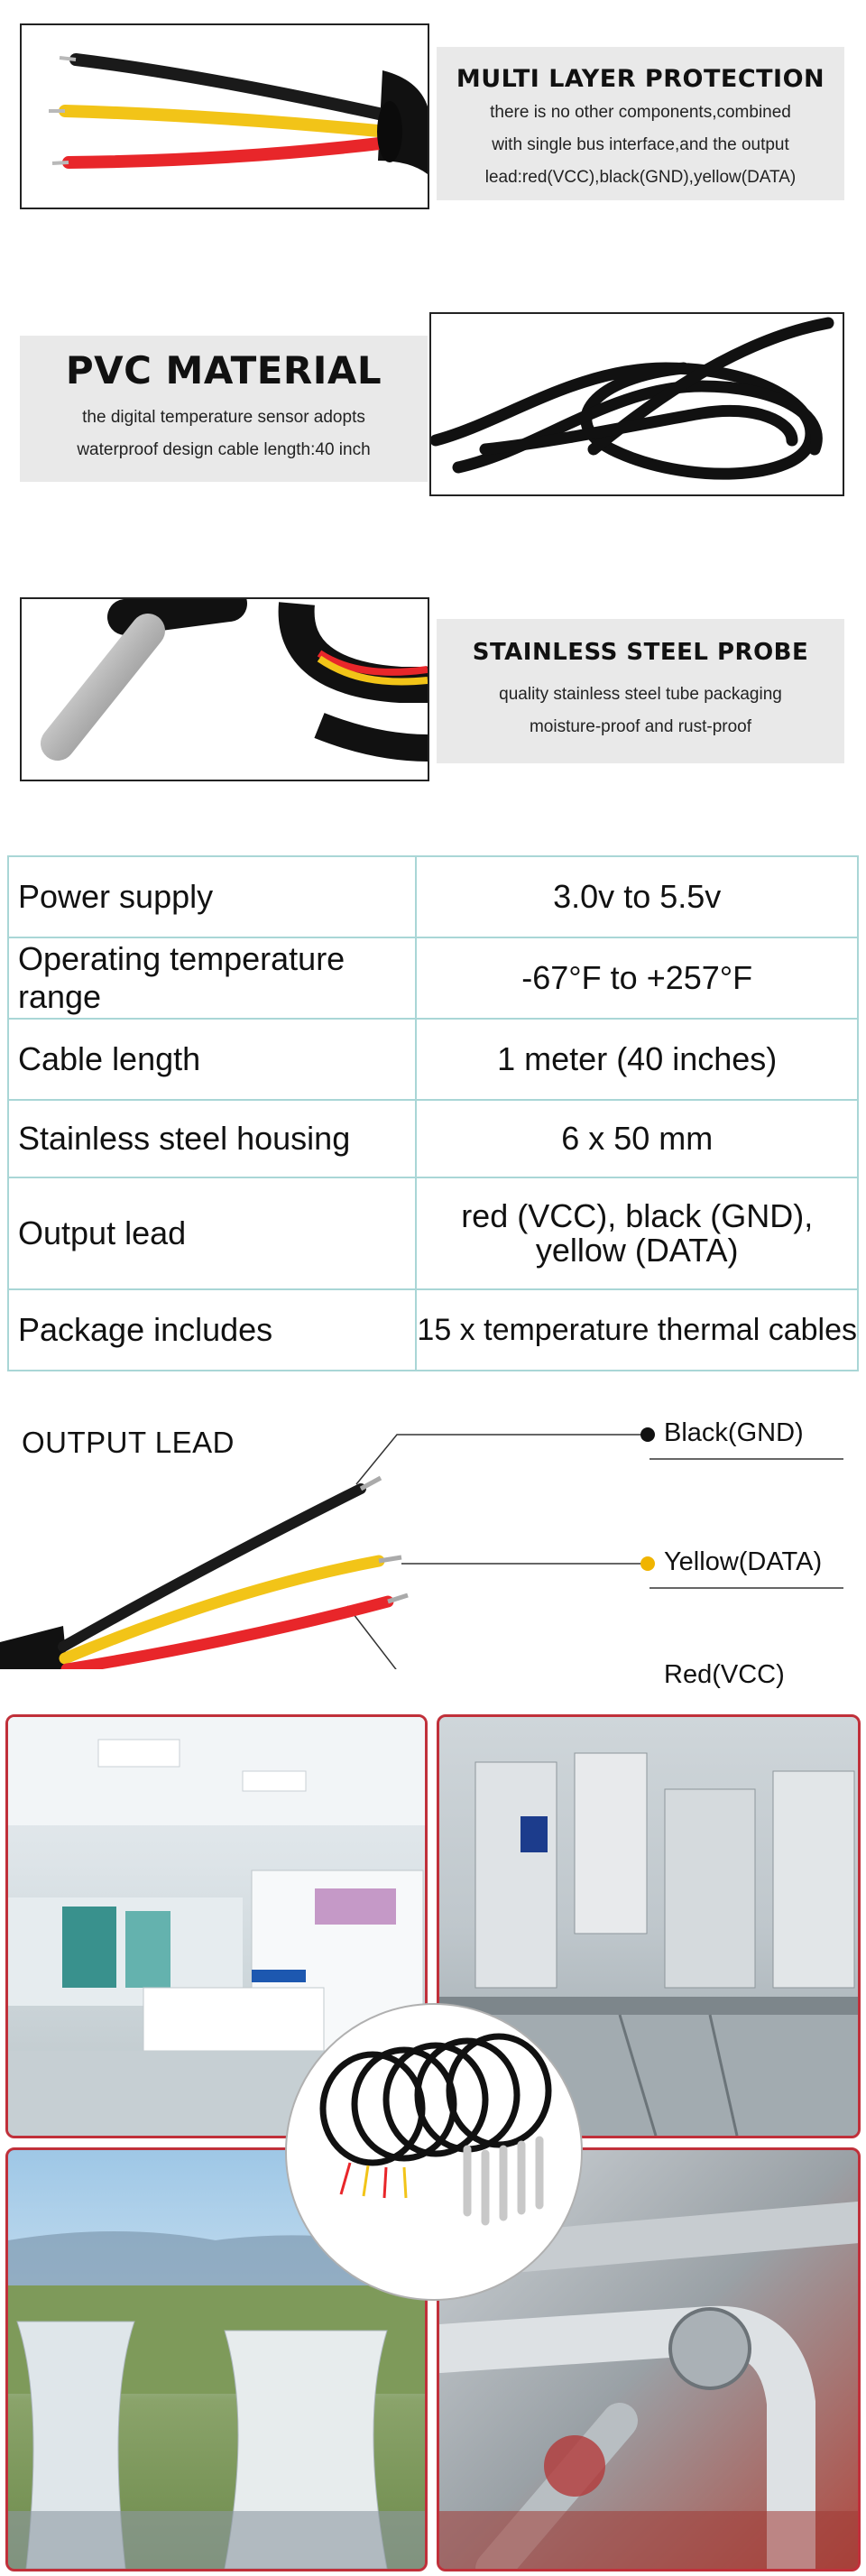 Image resolution: width=866 pixels, height=2576 pixels. Describe the element at coordinates (647, 1563) in the screenshot. I see `yellow-dot` at that location.